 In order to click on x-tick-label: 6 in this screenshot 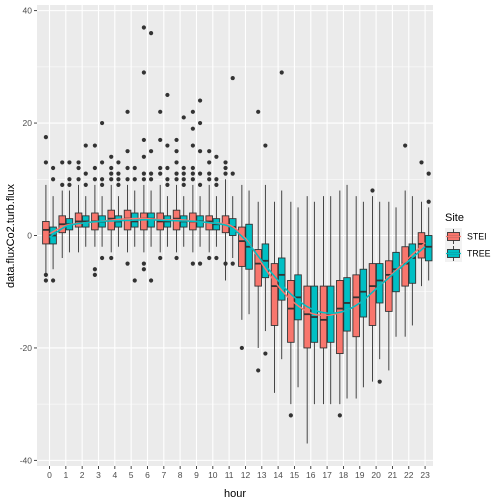, I will do `click(147, 475)`.